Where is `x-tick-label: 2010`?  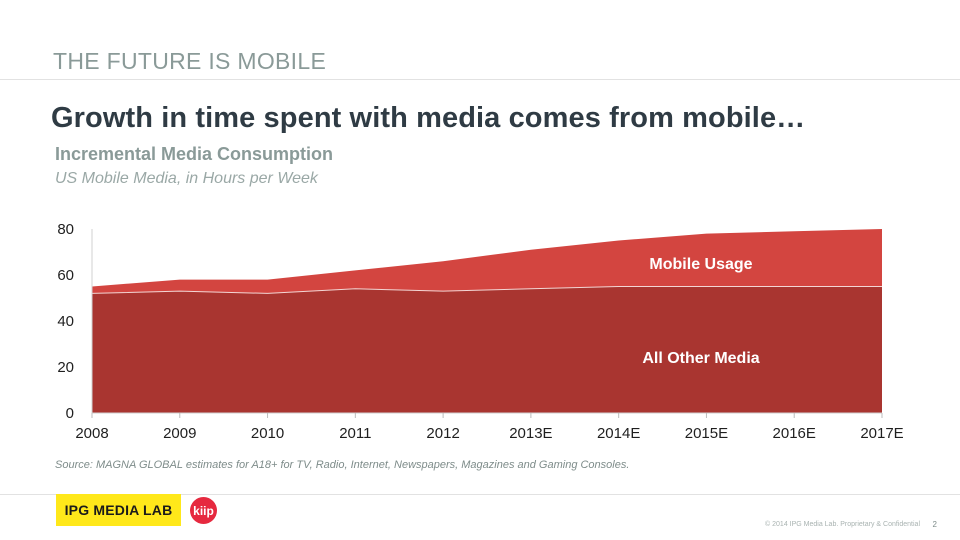 x-tick-label: 2010 is located at coordinates (267, 433).